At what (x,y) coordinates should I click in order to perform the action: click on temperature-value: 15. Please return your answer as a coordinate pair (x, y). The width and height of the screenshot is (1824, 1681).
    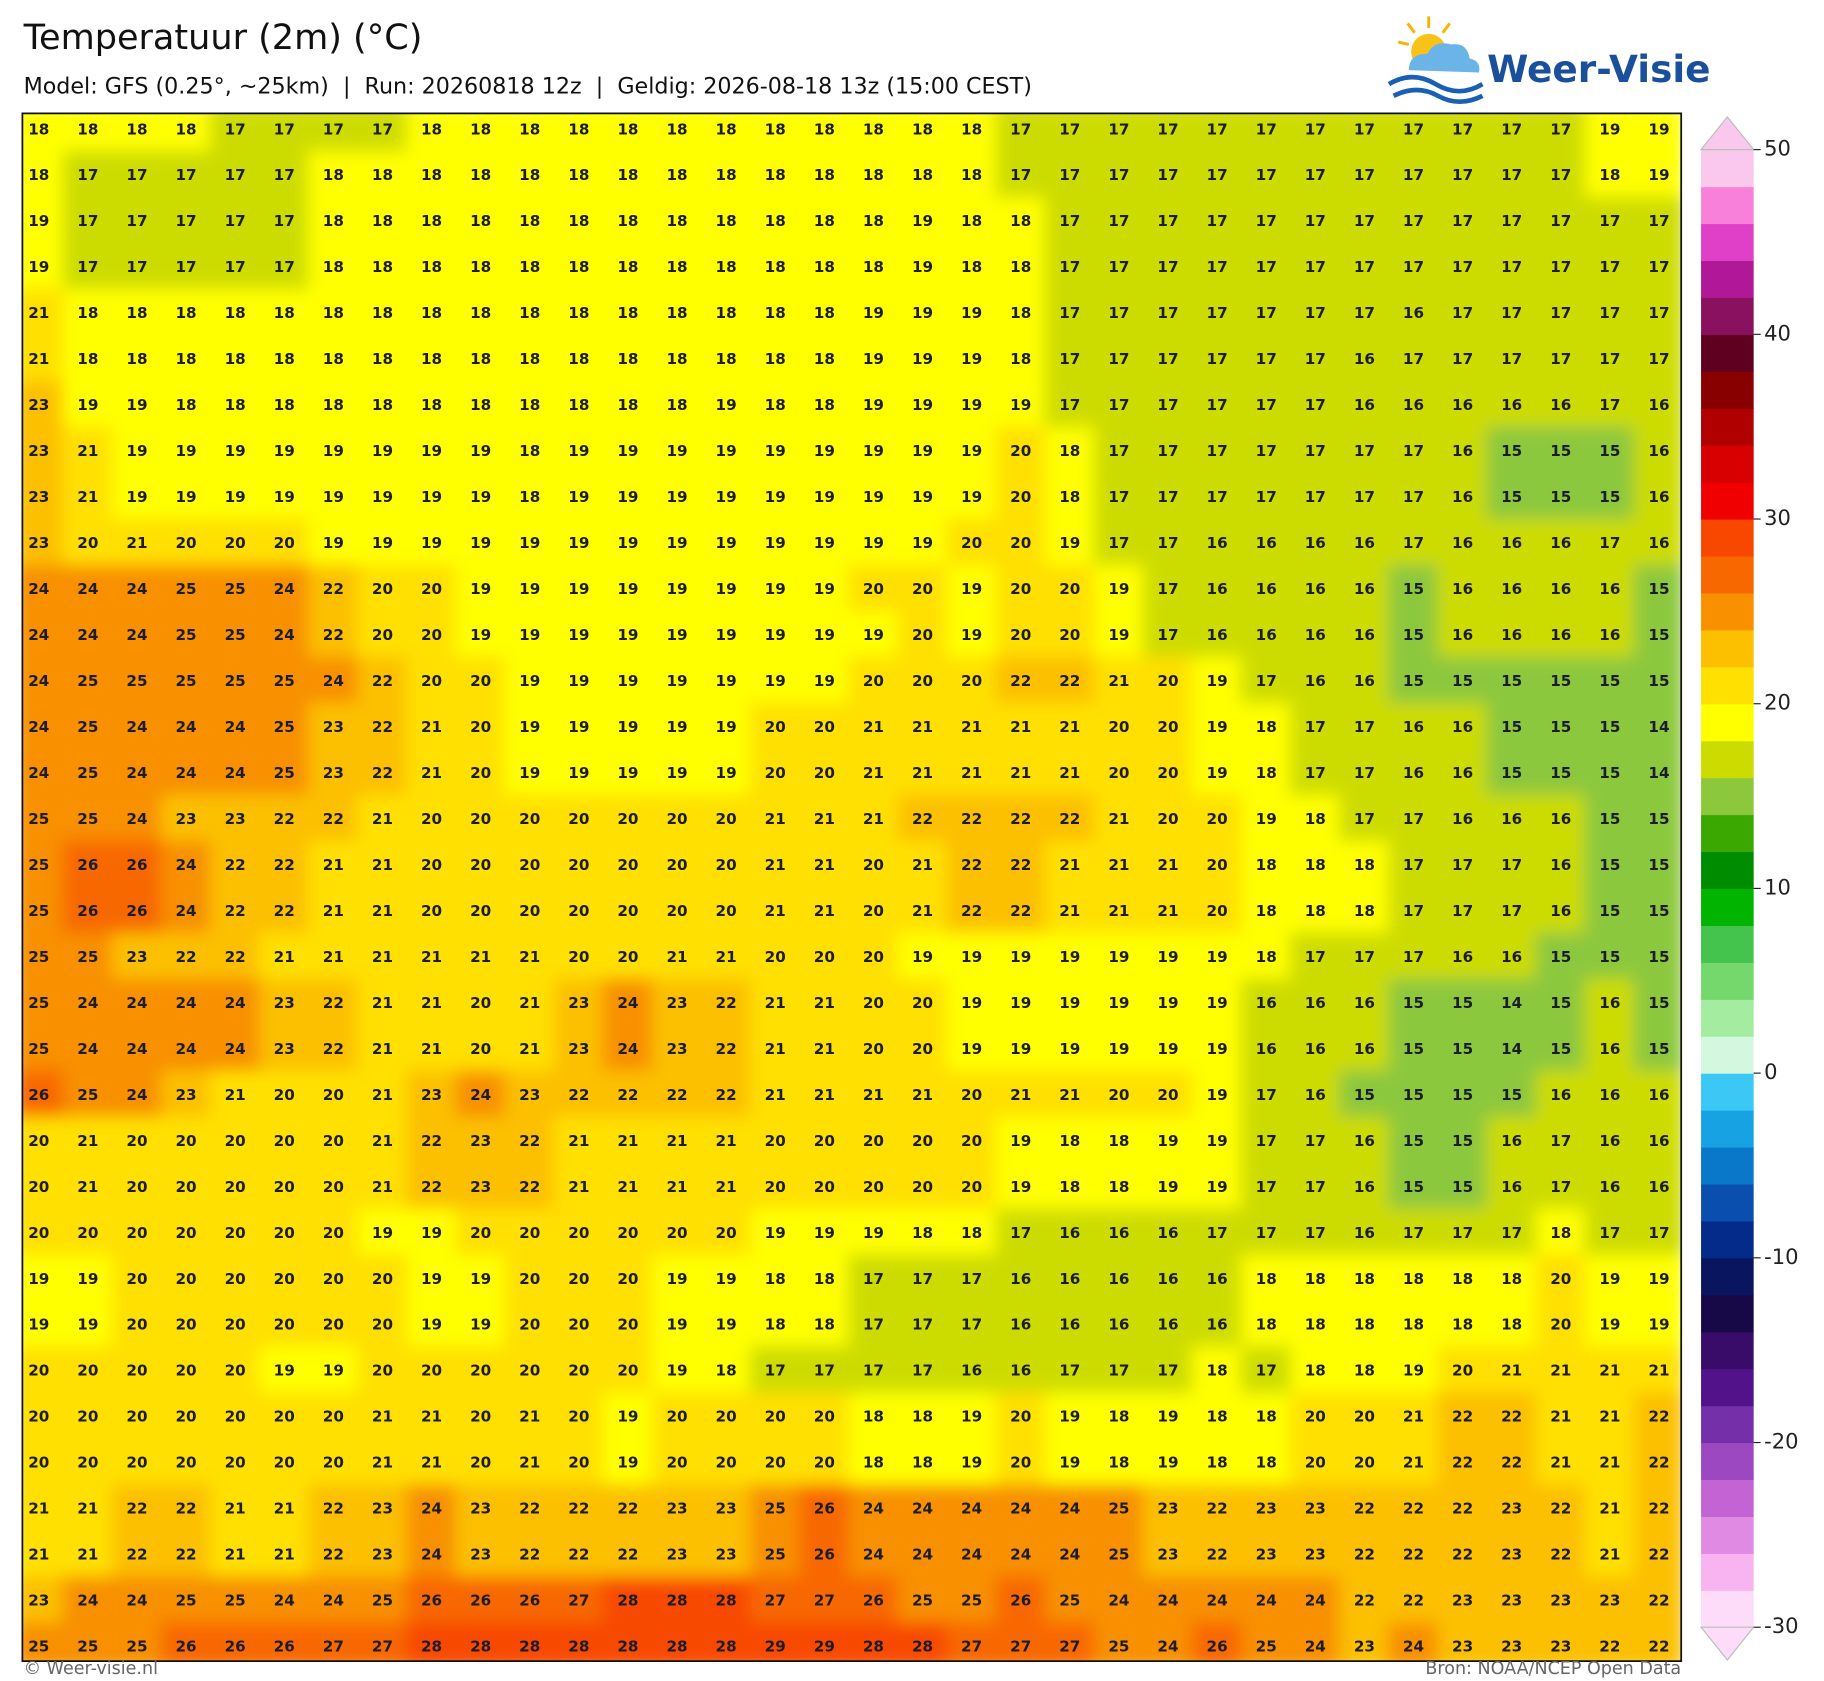
    Looking at the image, I should click on (1413, 1095).